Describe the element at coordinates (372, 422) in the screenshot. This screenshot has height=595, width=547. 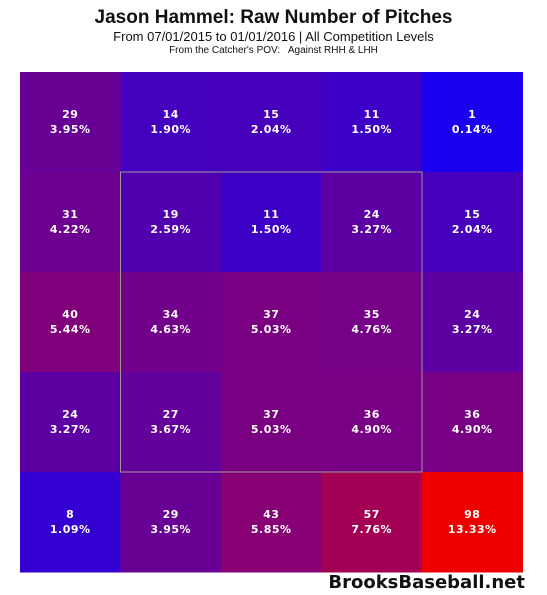
I see `heatmap-cell-r4-c4` at that location.